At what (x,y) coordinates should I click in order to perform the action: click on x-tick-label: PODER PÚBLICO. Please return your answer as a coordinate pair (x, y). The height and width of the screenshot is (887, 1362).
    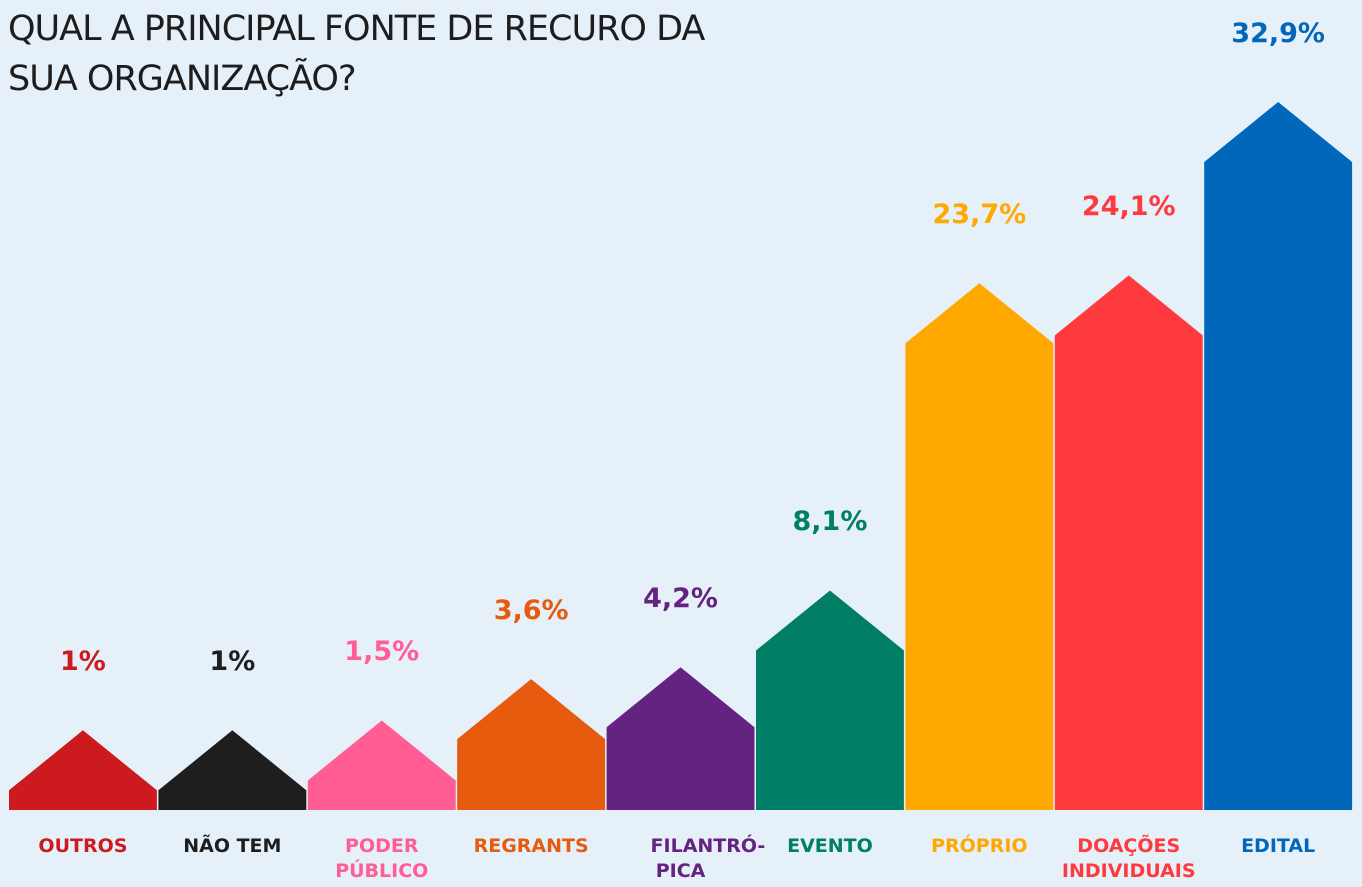
    Looking at the image, I should click on (382, 858).